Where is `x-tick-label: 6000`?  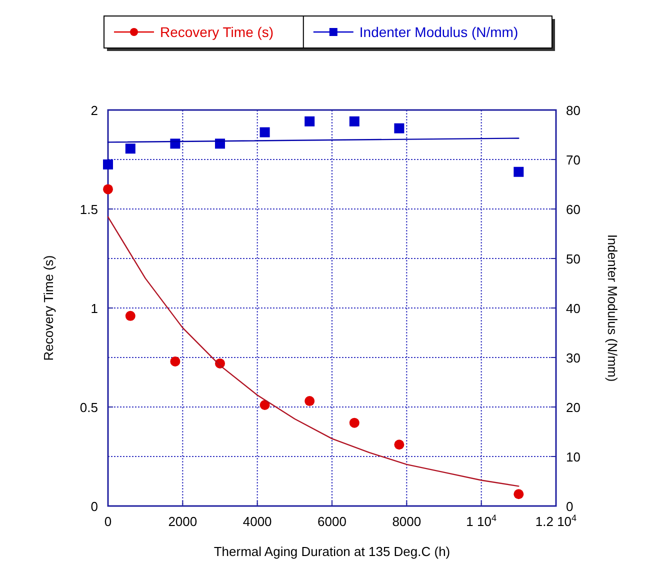
x-tick-label: 6000 is located at coordinates (332, 521).